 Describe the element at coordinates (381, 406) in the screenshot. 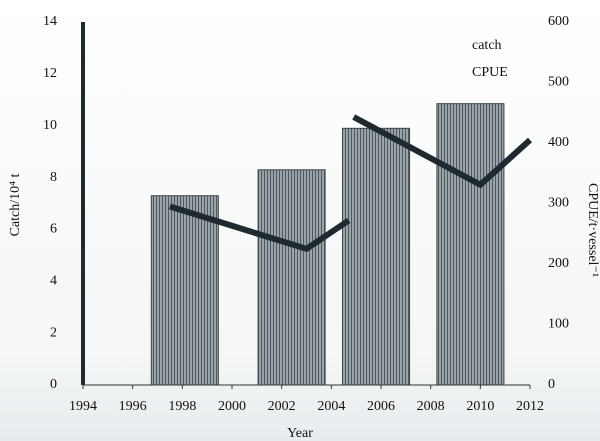

I see `x-tick-label: 2006` at that location.